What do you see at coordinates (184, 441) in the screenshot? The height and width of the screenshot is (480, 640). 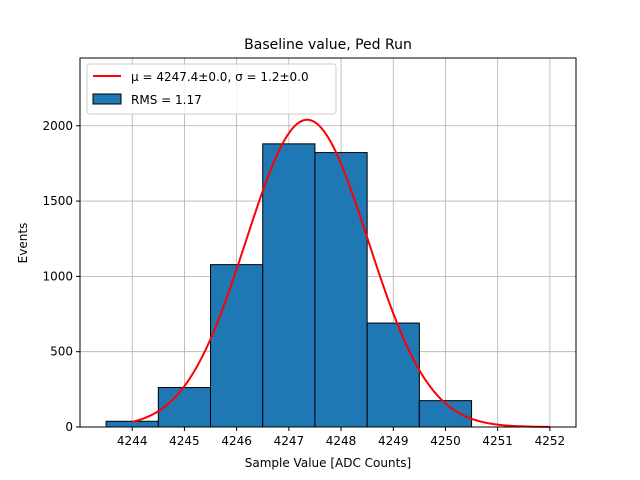 I see `x-tick-label: 4245` at bounding box center [184, 441].